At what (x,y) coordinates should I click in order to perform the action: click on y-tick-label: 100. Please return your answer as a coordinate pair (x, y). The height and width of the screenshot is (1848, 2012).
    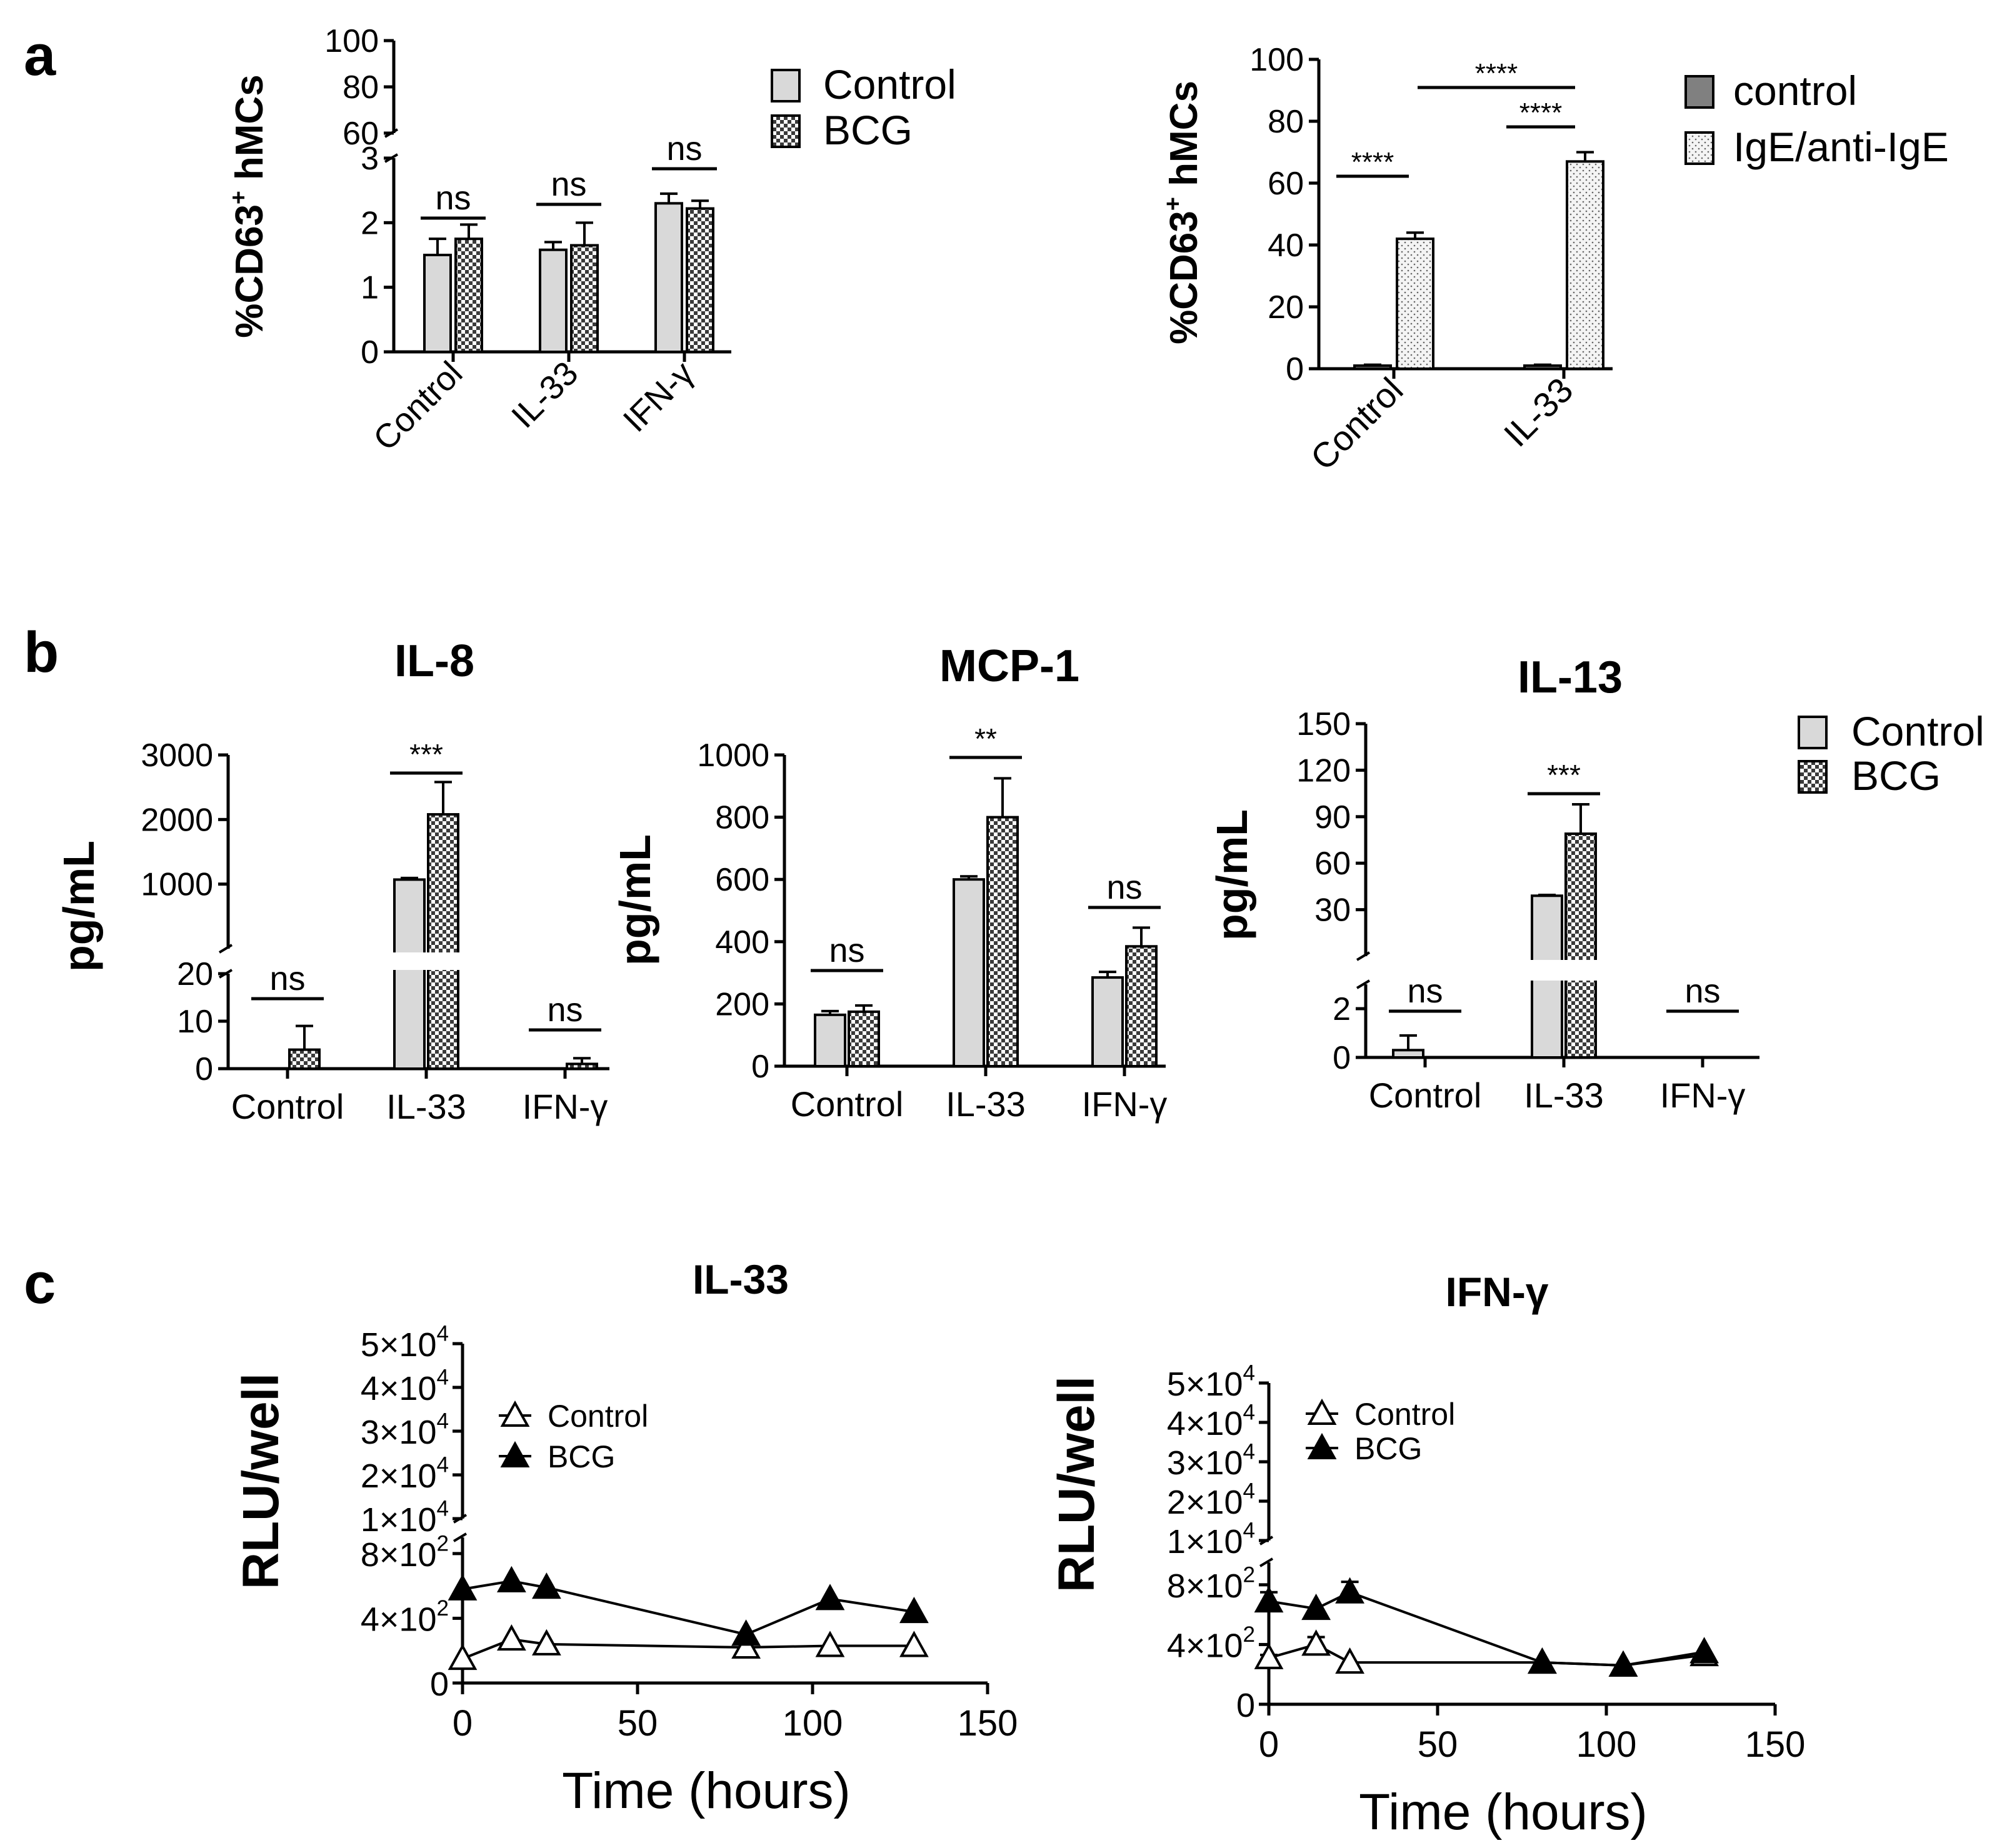
    Looking at the image, I should click on (1276, 60).